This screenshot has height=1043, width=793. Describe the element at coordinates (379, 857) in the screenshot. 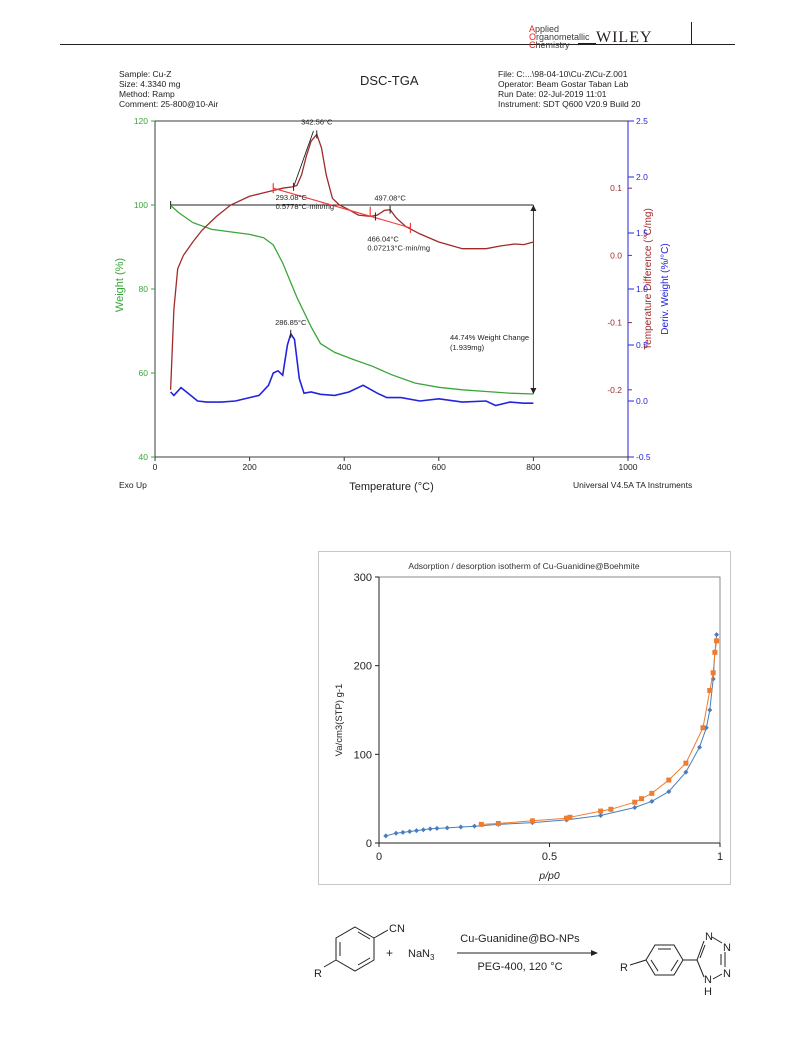

I see `isotherm-x-tick-label: 0` at that location.